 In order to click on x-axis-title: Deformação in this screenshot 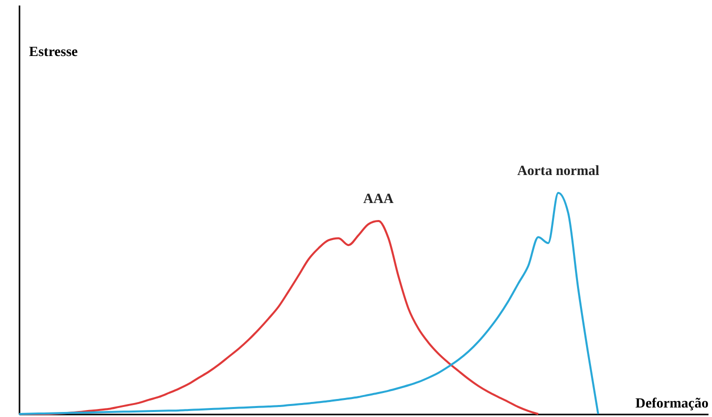, I will do `click(671, 404)`.